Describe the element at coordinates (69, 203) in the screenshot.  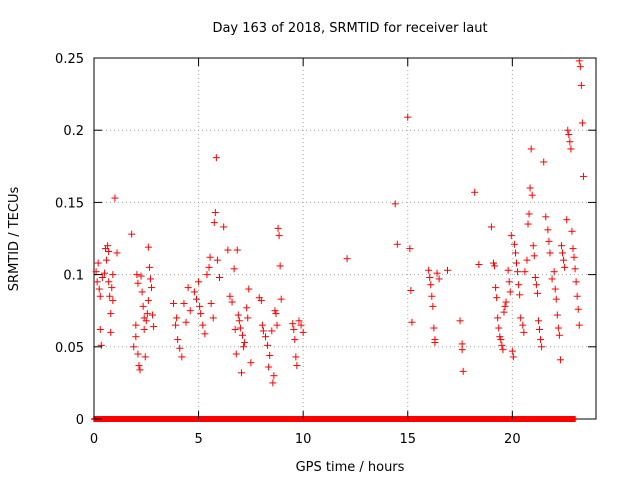
I see `y-tick-label: 0.15` at that location.